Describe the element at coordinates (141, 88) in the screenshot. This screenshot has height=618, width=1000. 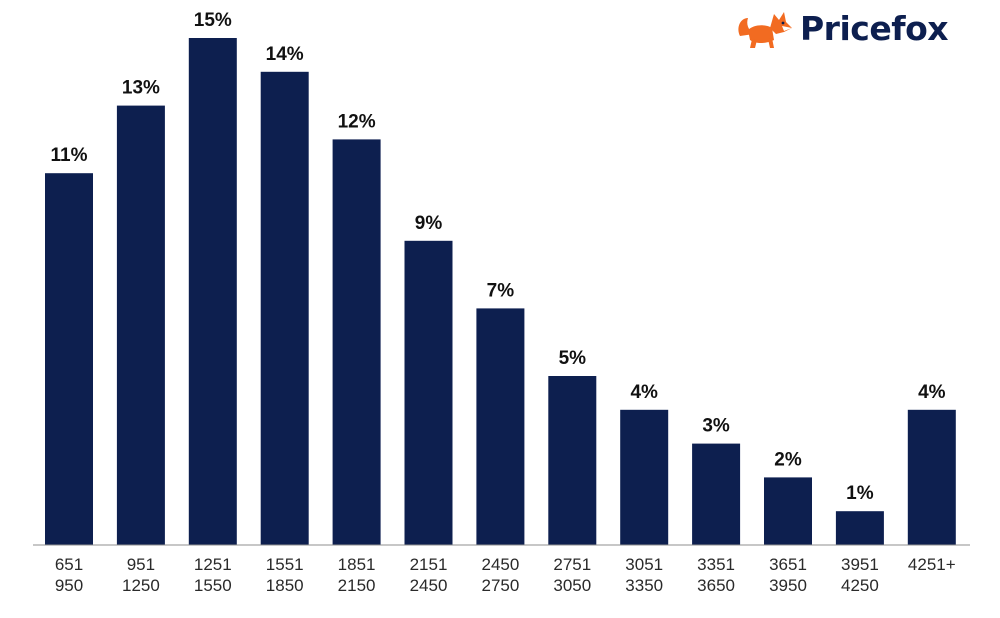
I see `data-label: 13%` at that location.